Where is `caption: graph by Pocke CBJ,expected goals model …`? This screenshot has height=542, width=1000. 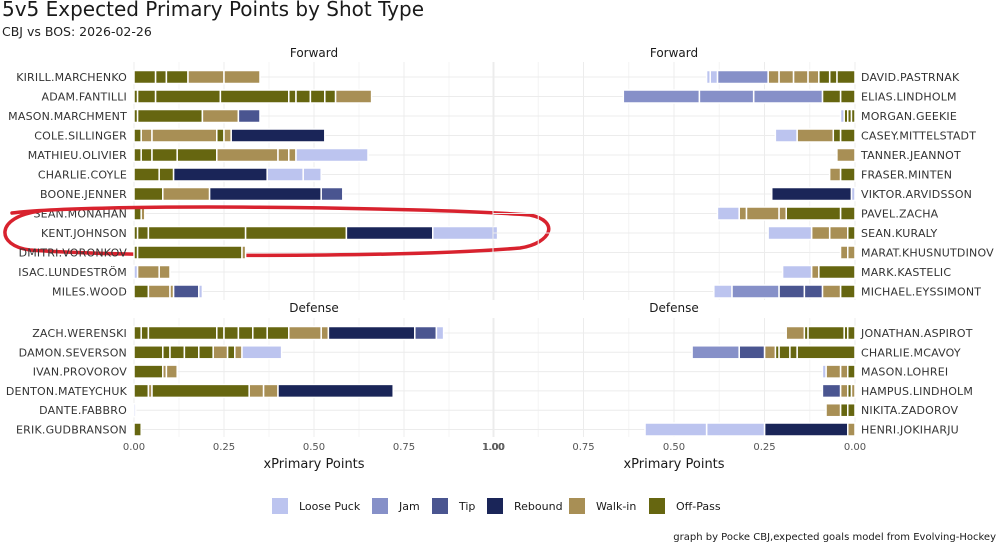 caption: graph by Pocke CBJ,expected goals model … is located at coordinates (834, 537).